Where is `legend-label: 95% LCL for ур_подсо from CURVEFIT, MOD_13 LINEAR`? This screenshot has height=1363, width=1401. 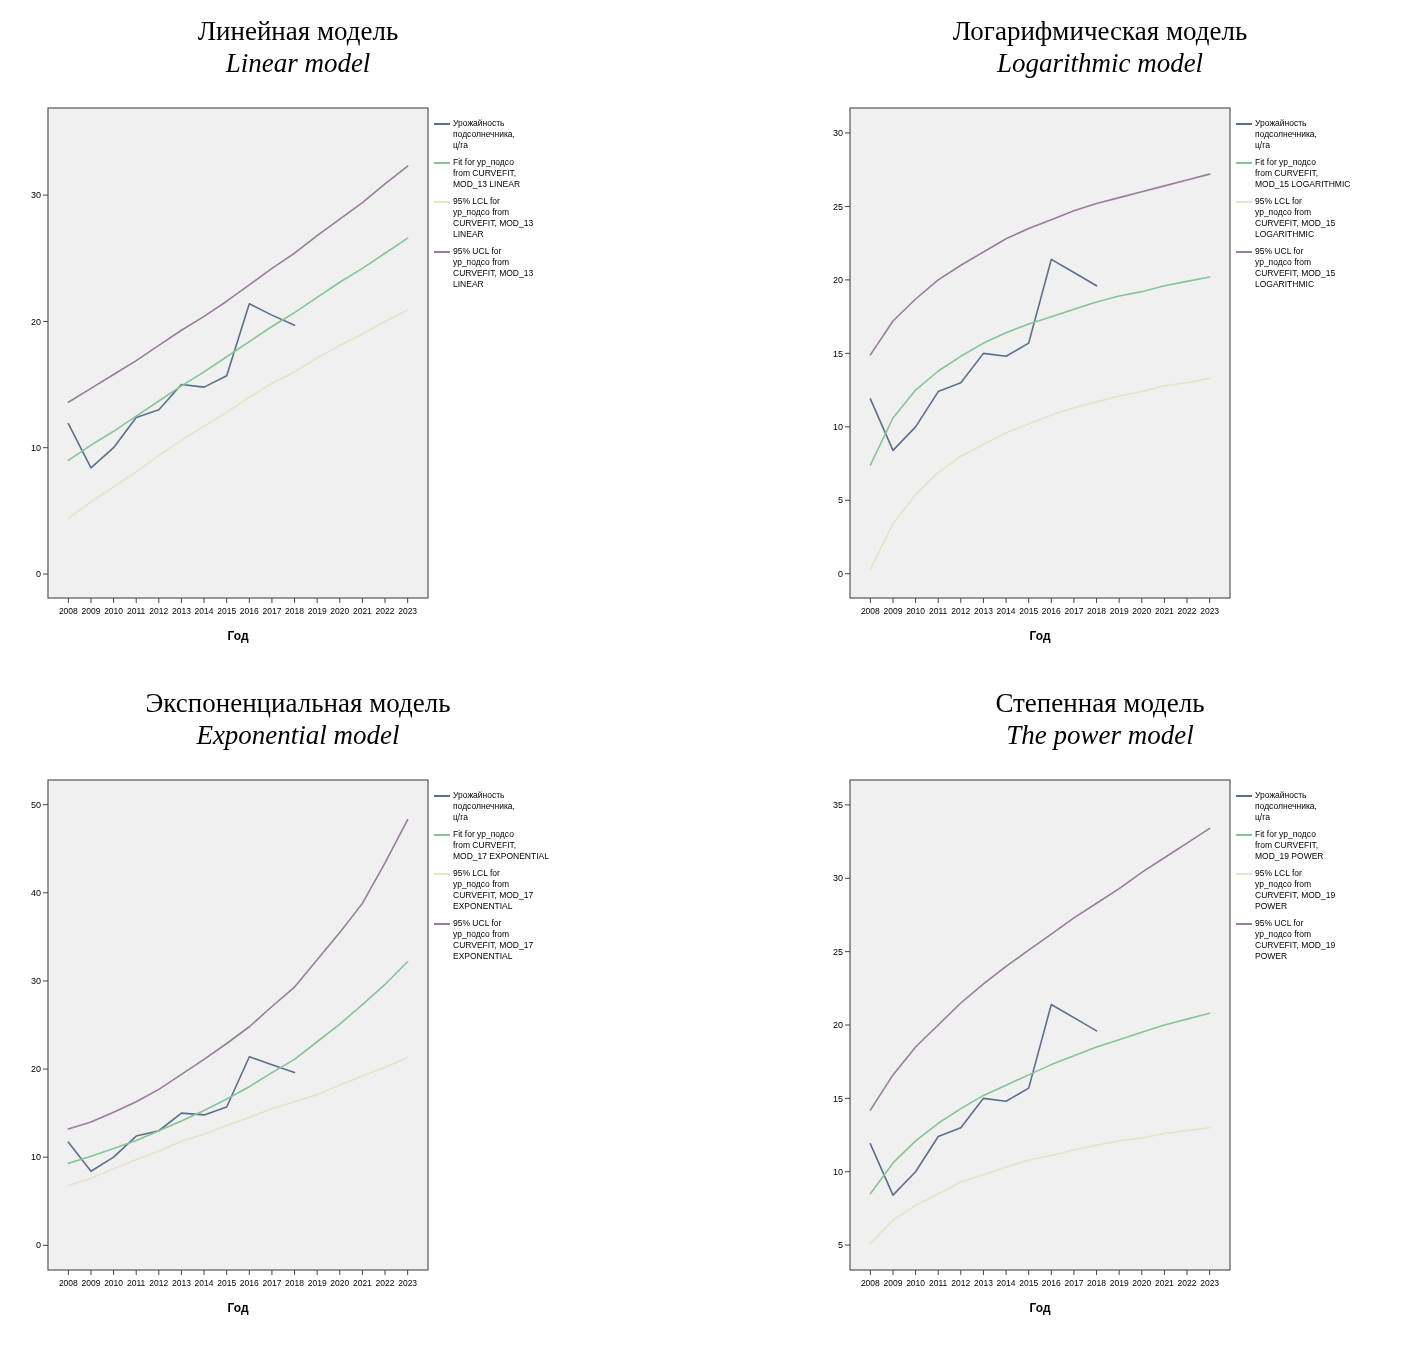
legend-label: 95% LCL for ур_подсо from CURVEFIT, MOD_13 LINEAR is located at coordinates (493, 217).